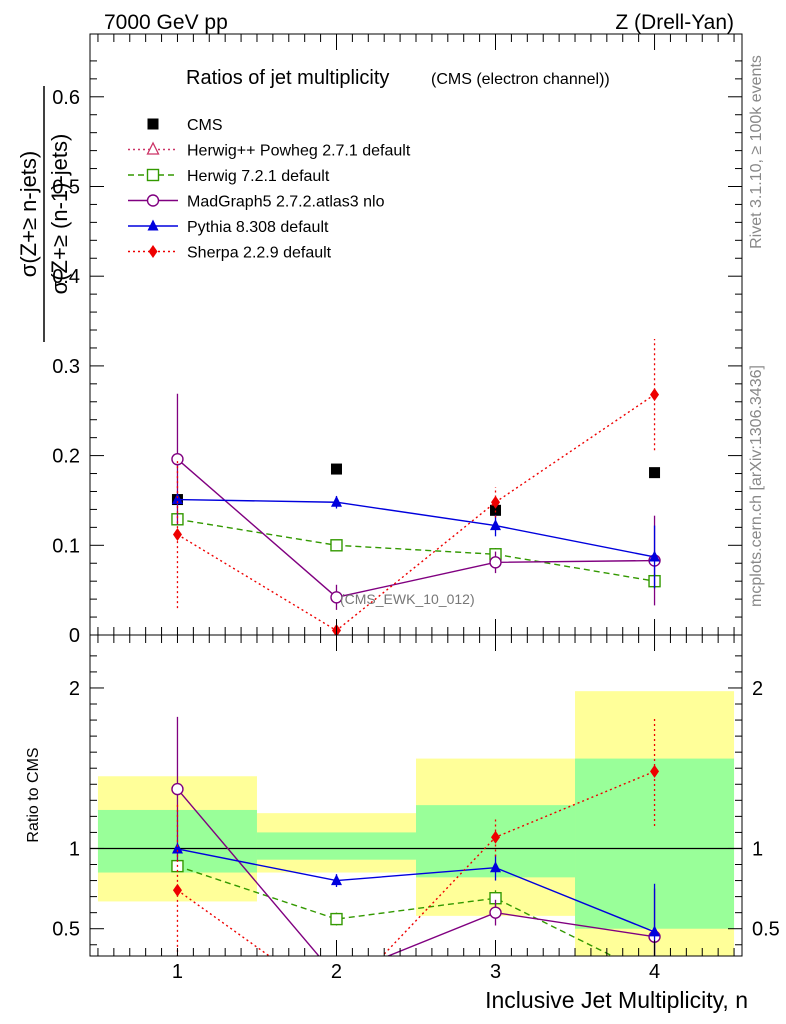  Describe the element at coordinates (495, 972) in the screenshot. I see `x-tick-label: 3` at that location.